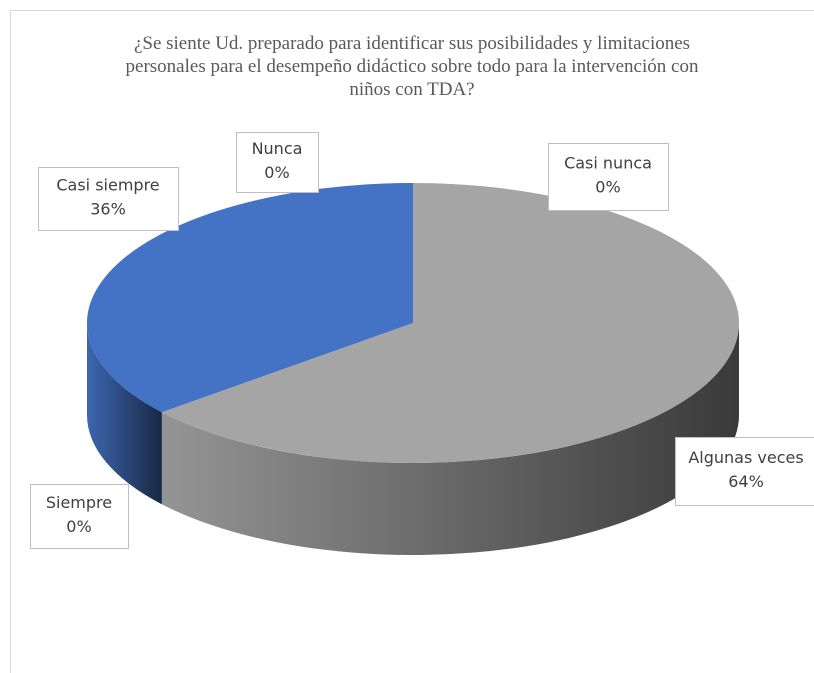 Image resolution: width=814 pixels, height=673 pixels. What do you see at coordinates (250, 298) in the screenshot?
I see `pie-slice` at bounding box center [250, 298].